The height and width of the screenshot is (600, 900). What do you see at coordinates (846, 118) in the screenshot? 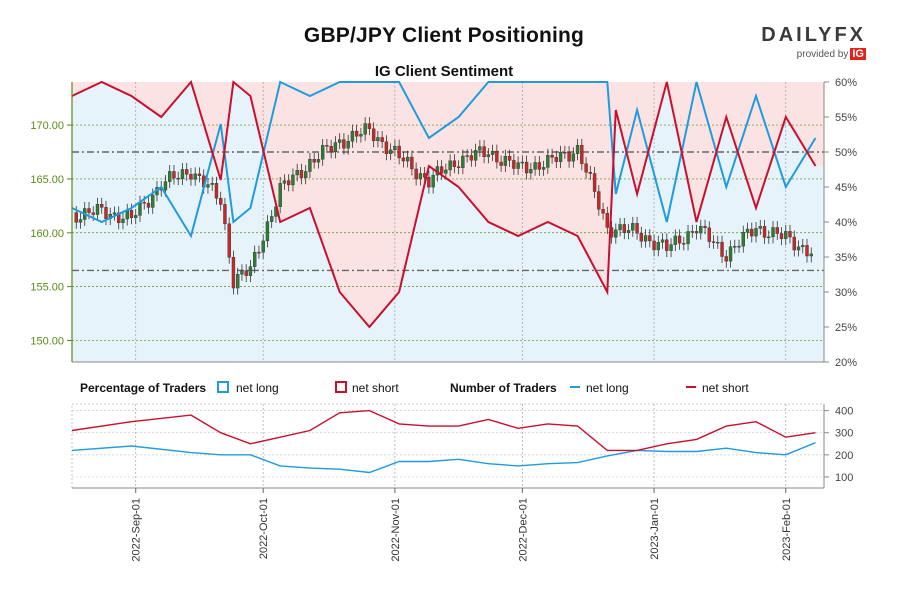
I see `percent-tick-label: 55%` at bounding box center [846, 118].